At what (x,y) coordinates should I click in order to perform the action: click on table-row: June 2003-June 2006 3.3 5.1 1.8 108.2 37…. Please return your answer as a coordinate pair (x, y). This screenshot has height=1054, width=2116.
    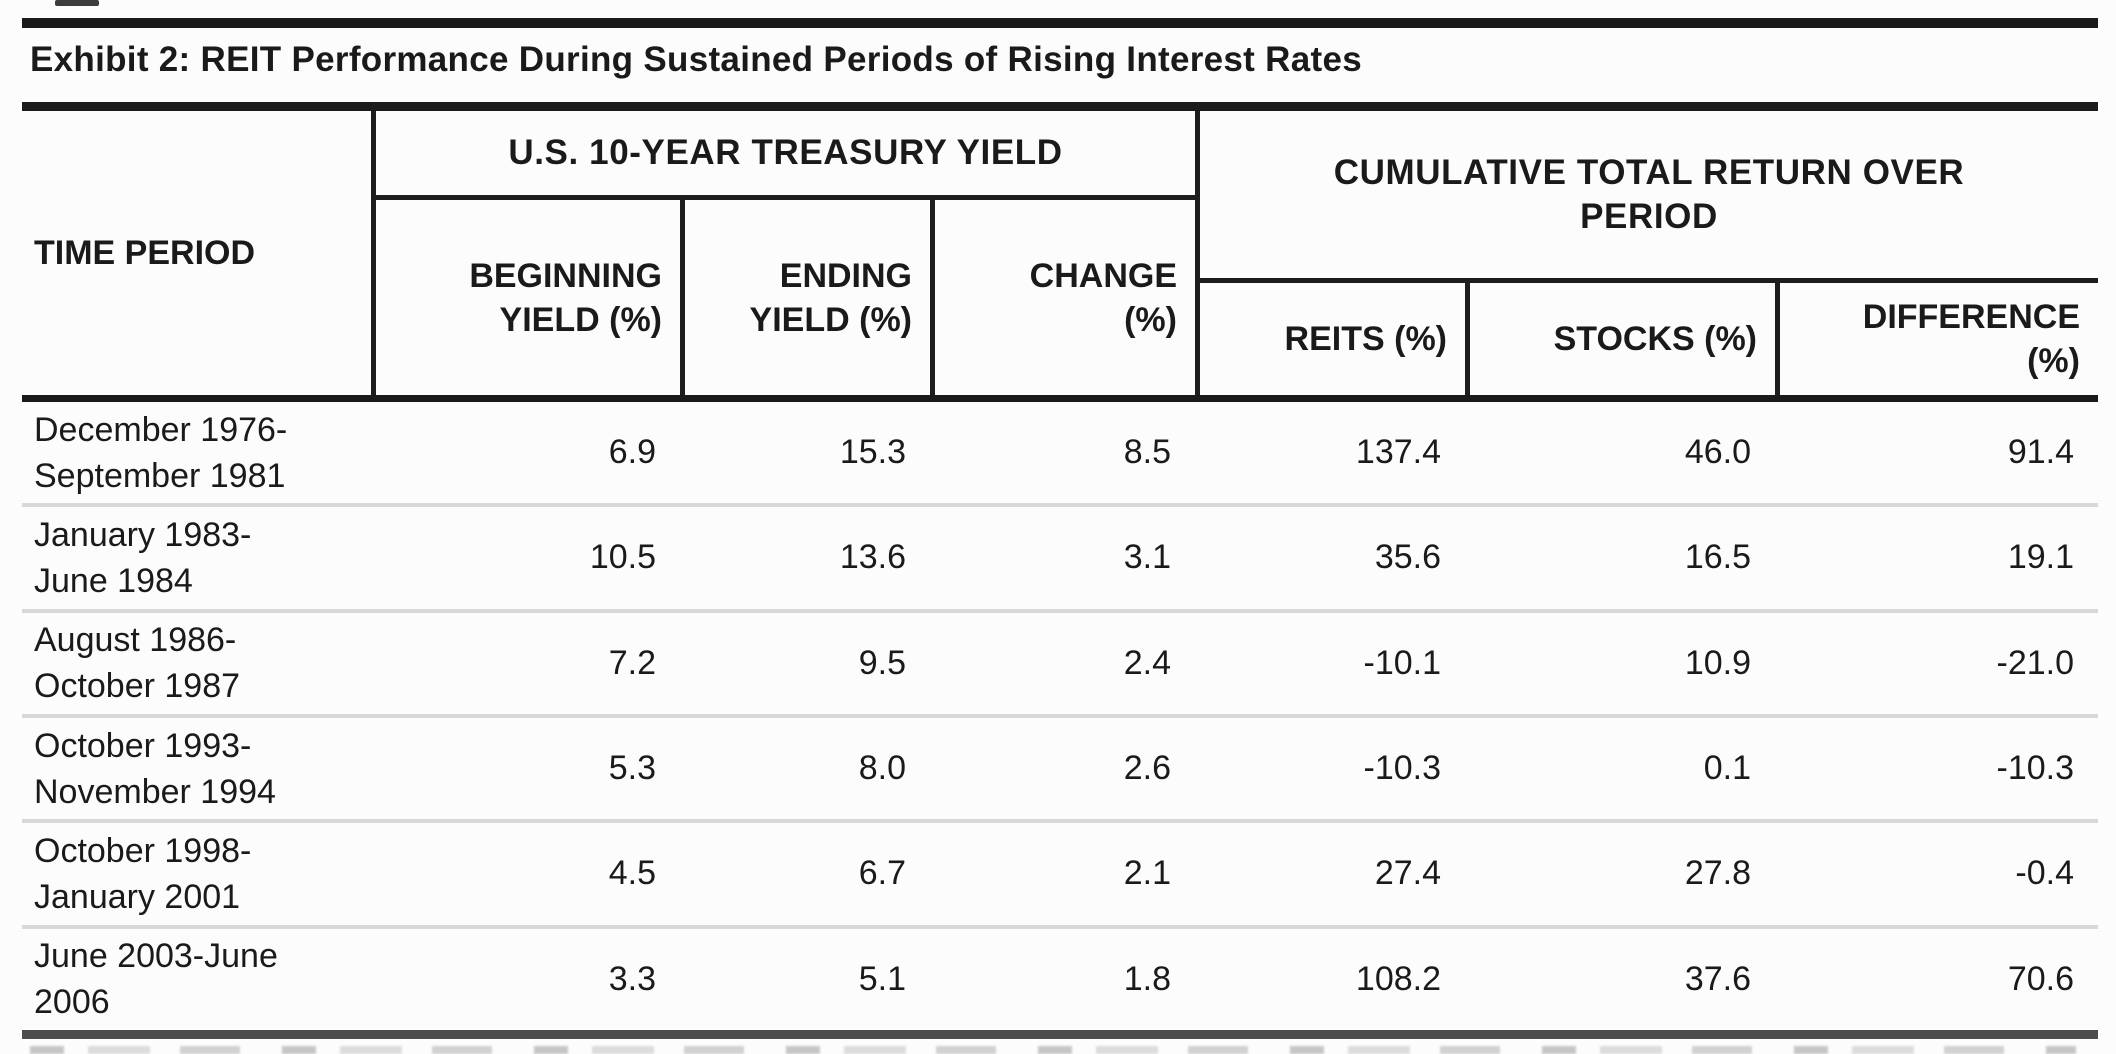
    Looking at the image, I should click on (1060, 977).